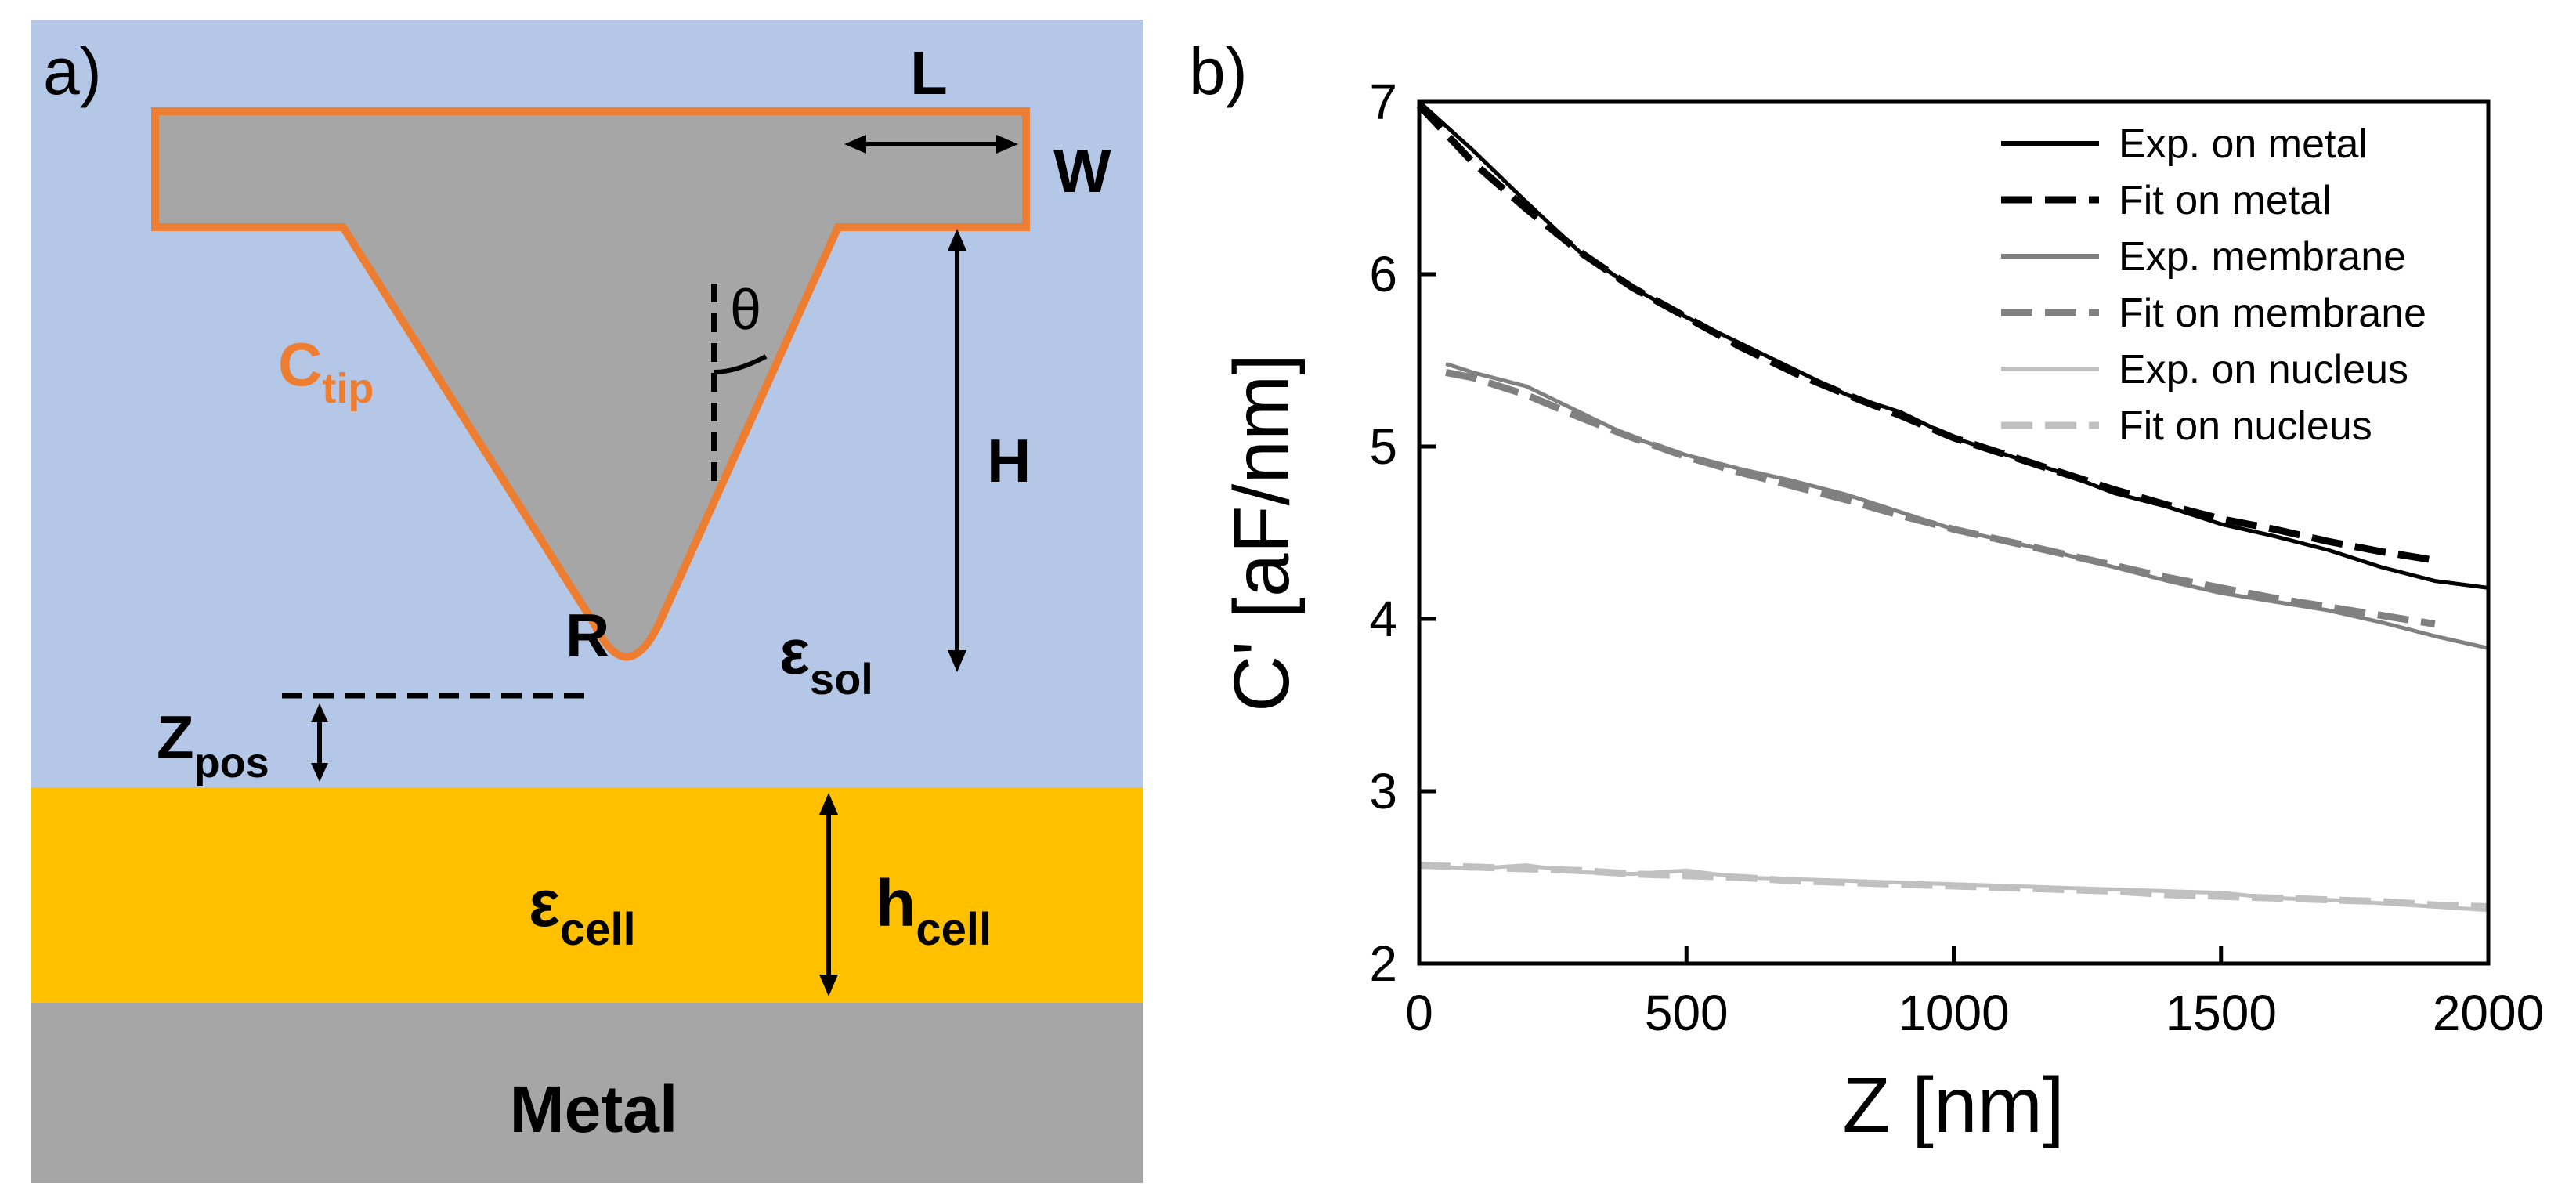  What do you see at coordinates (1383, 619) in the screenshot?
I see `y-tick-label: 4` at bounding box center [1383, 619].